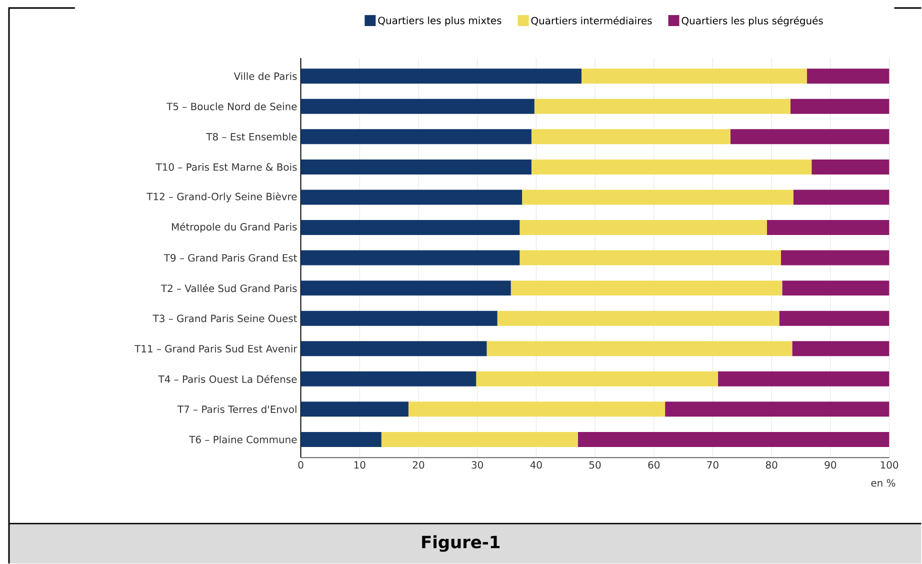 This screenshot has height=564, width=922. I want to click on x-tick-label: 90, so click(830, 464).